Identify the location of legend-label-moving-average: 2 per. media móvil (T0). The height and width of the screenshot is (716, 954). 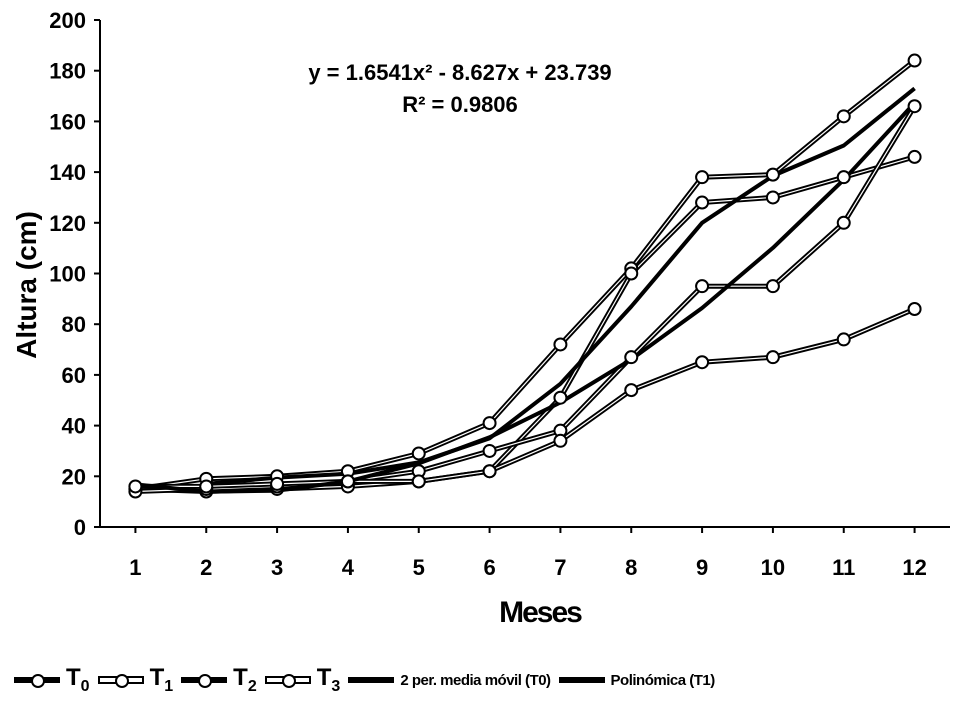
(475, 680).